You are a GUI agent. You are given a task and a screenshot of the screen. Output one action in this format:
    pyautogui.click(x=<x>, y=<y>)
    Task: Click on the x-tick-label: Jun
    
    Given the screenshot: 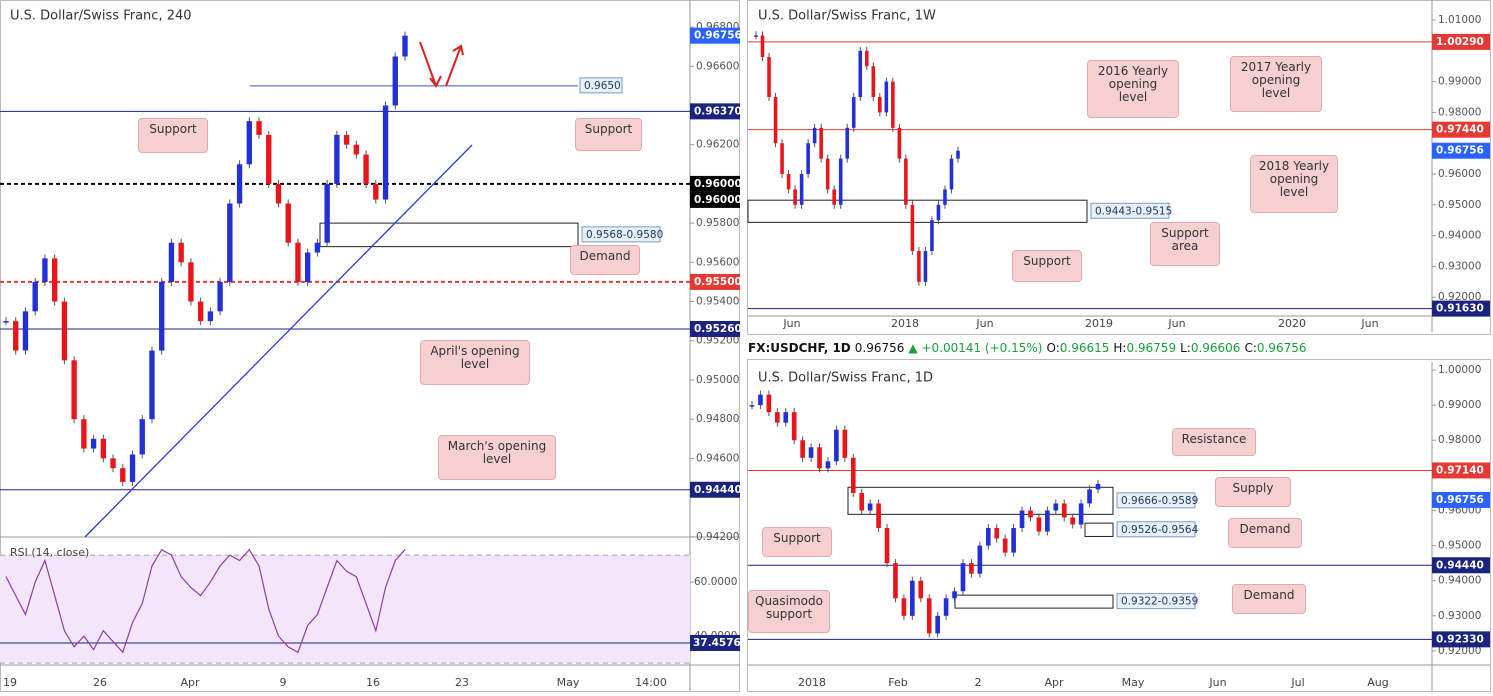 What is the action you would take?
    pyautogui.click(x=984, y=323)
    